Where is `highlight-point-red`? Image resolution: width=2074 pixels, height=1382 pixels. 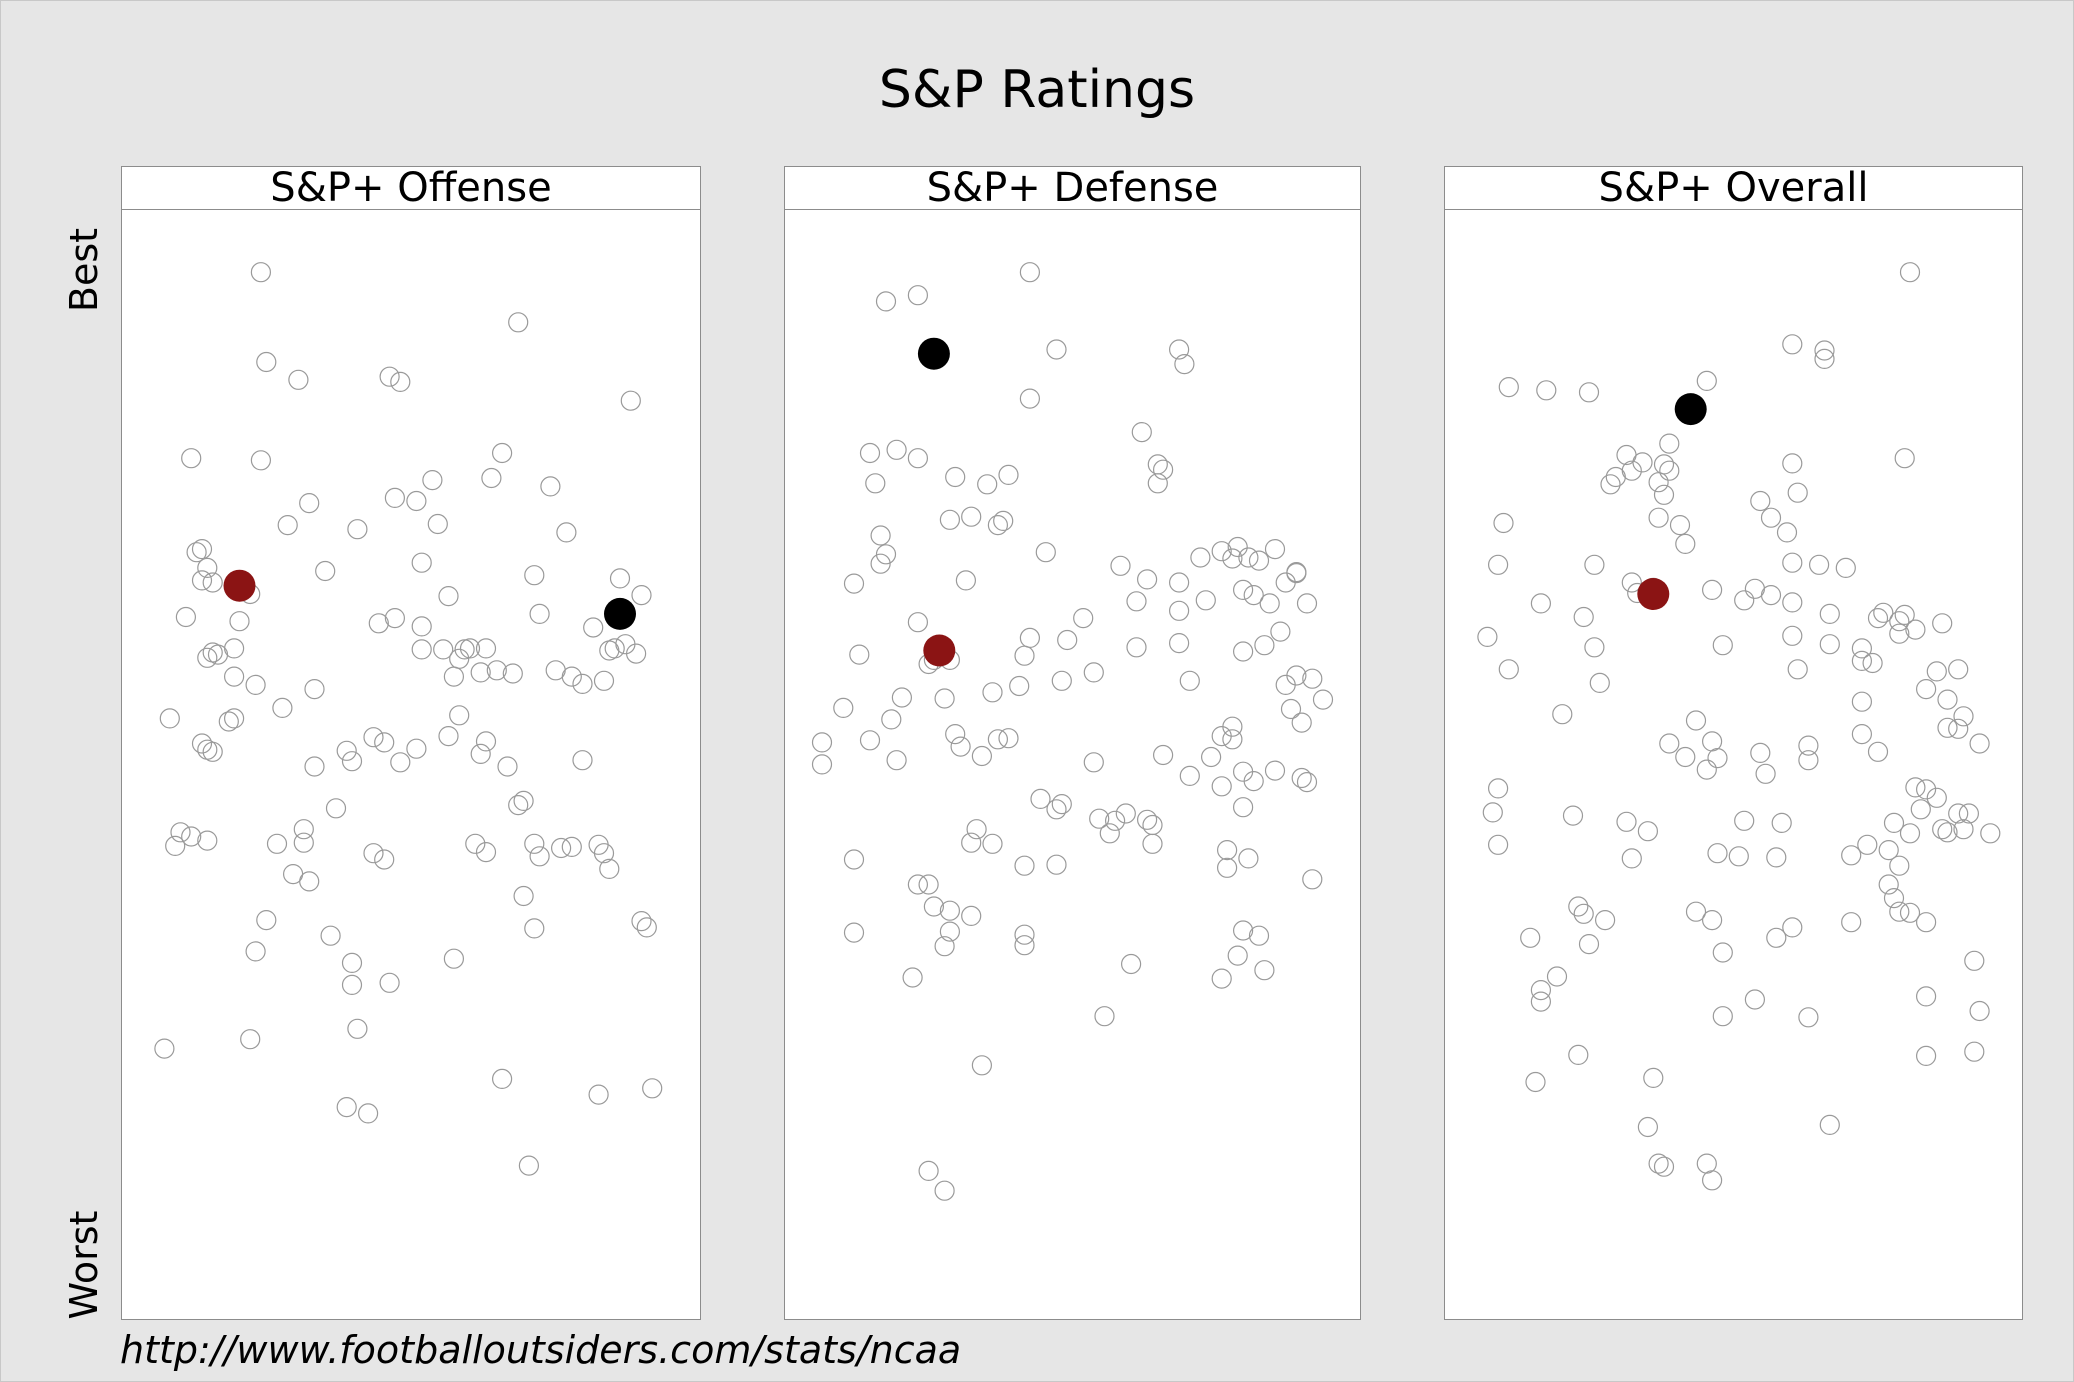
highlight-point-red is located at coordinates (1653, 594).